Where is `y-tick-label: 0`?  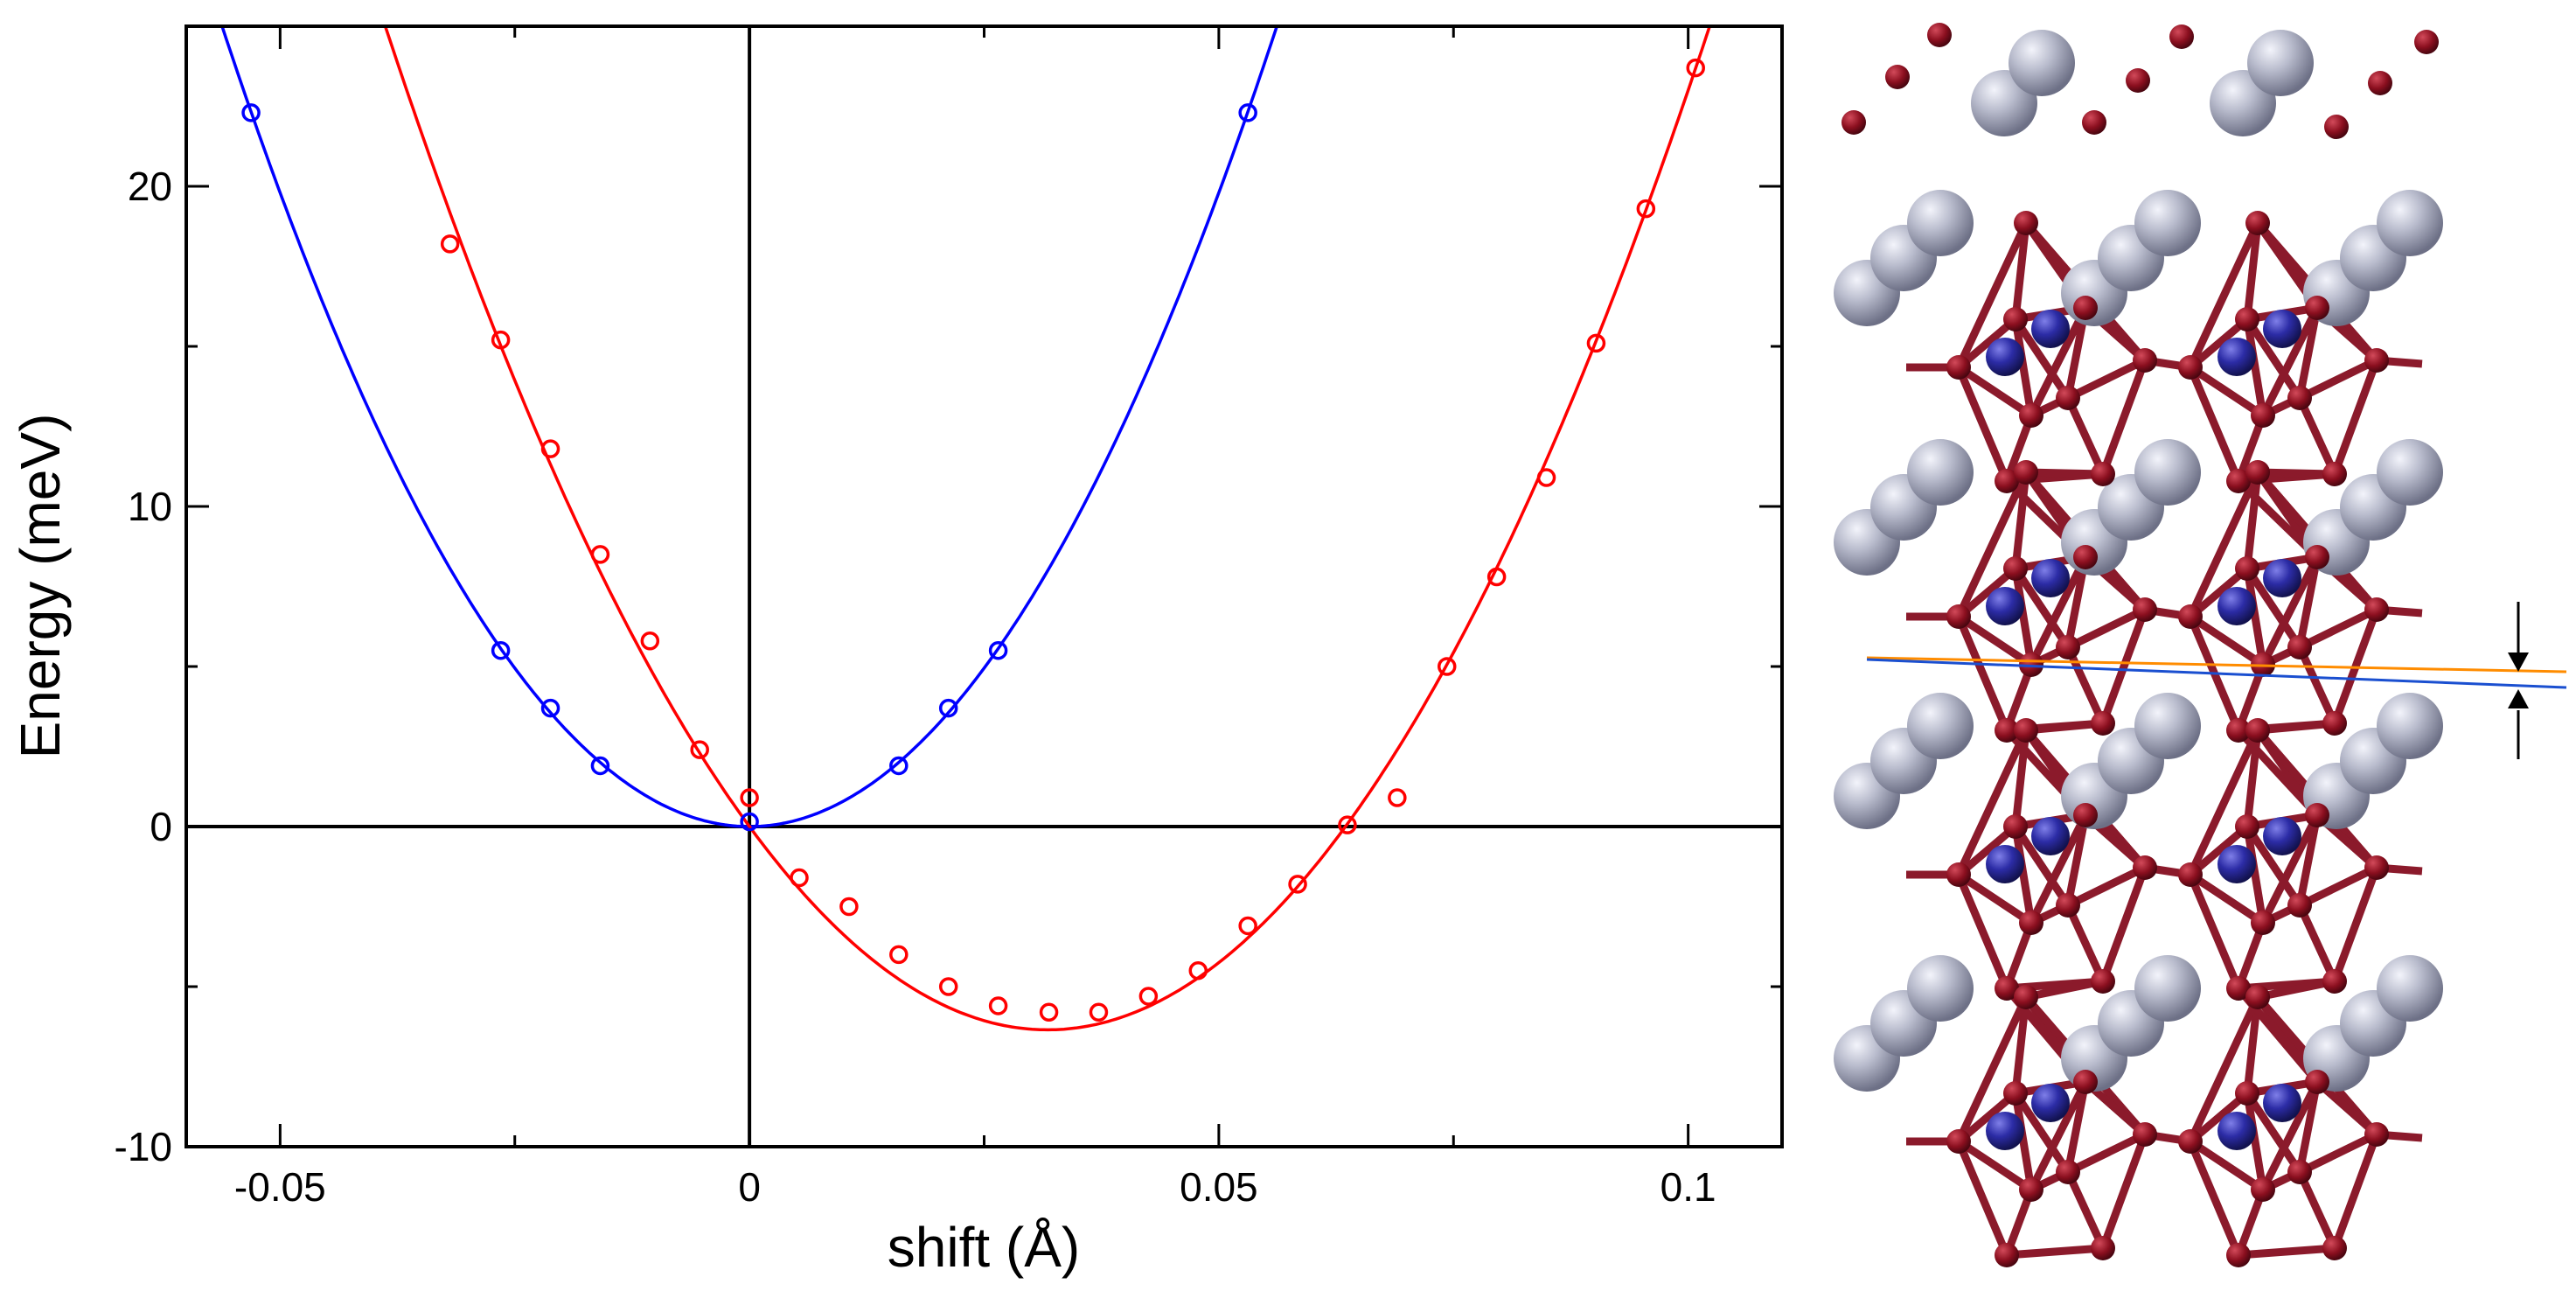
y-tick-label: 0 is located at coordinates (161, 826).